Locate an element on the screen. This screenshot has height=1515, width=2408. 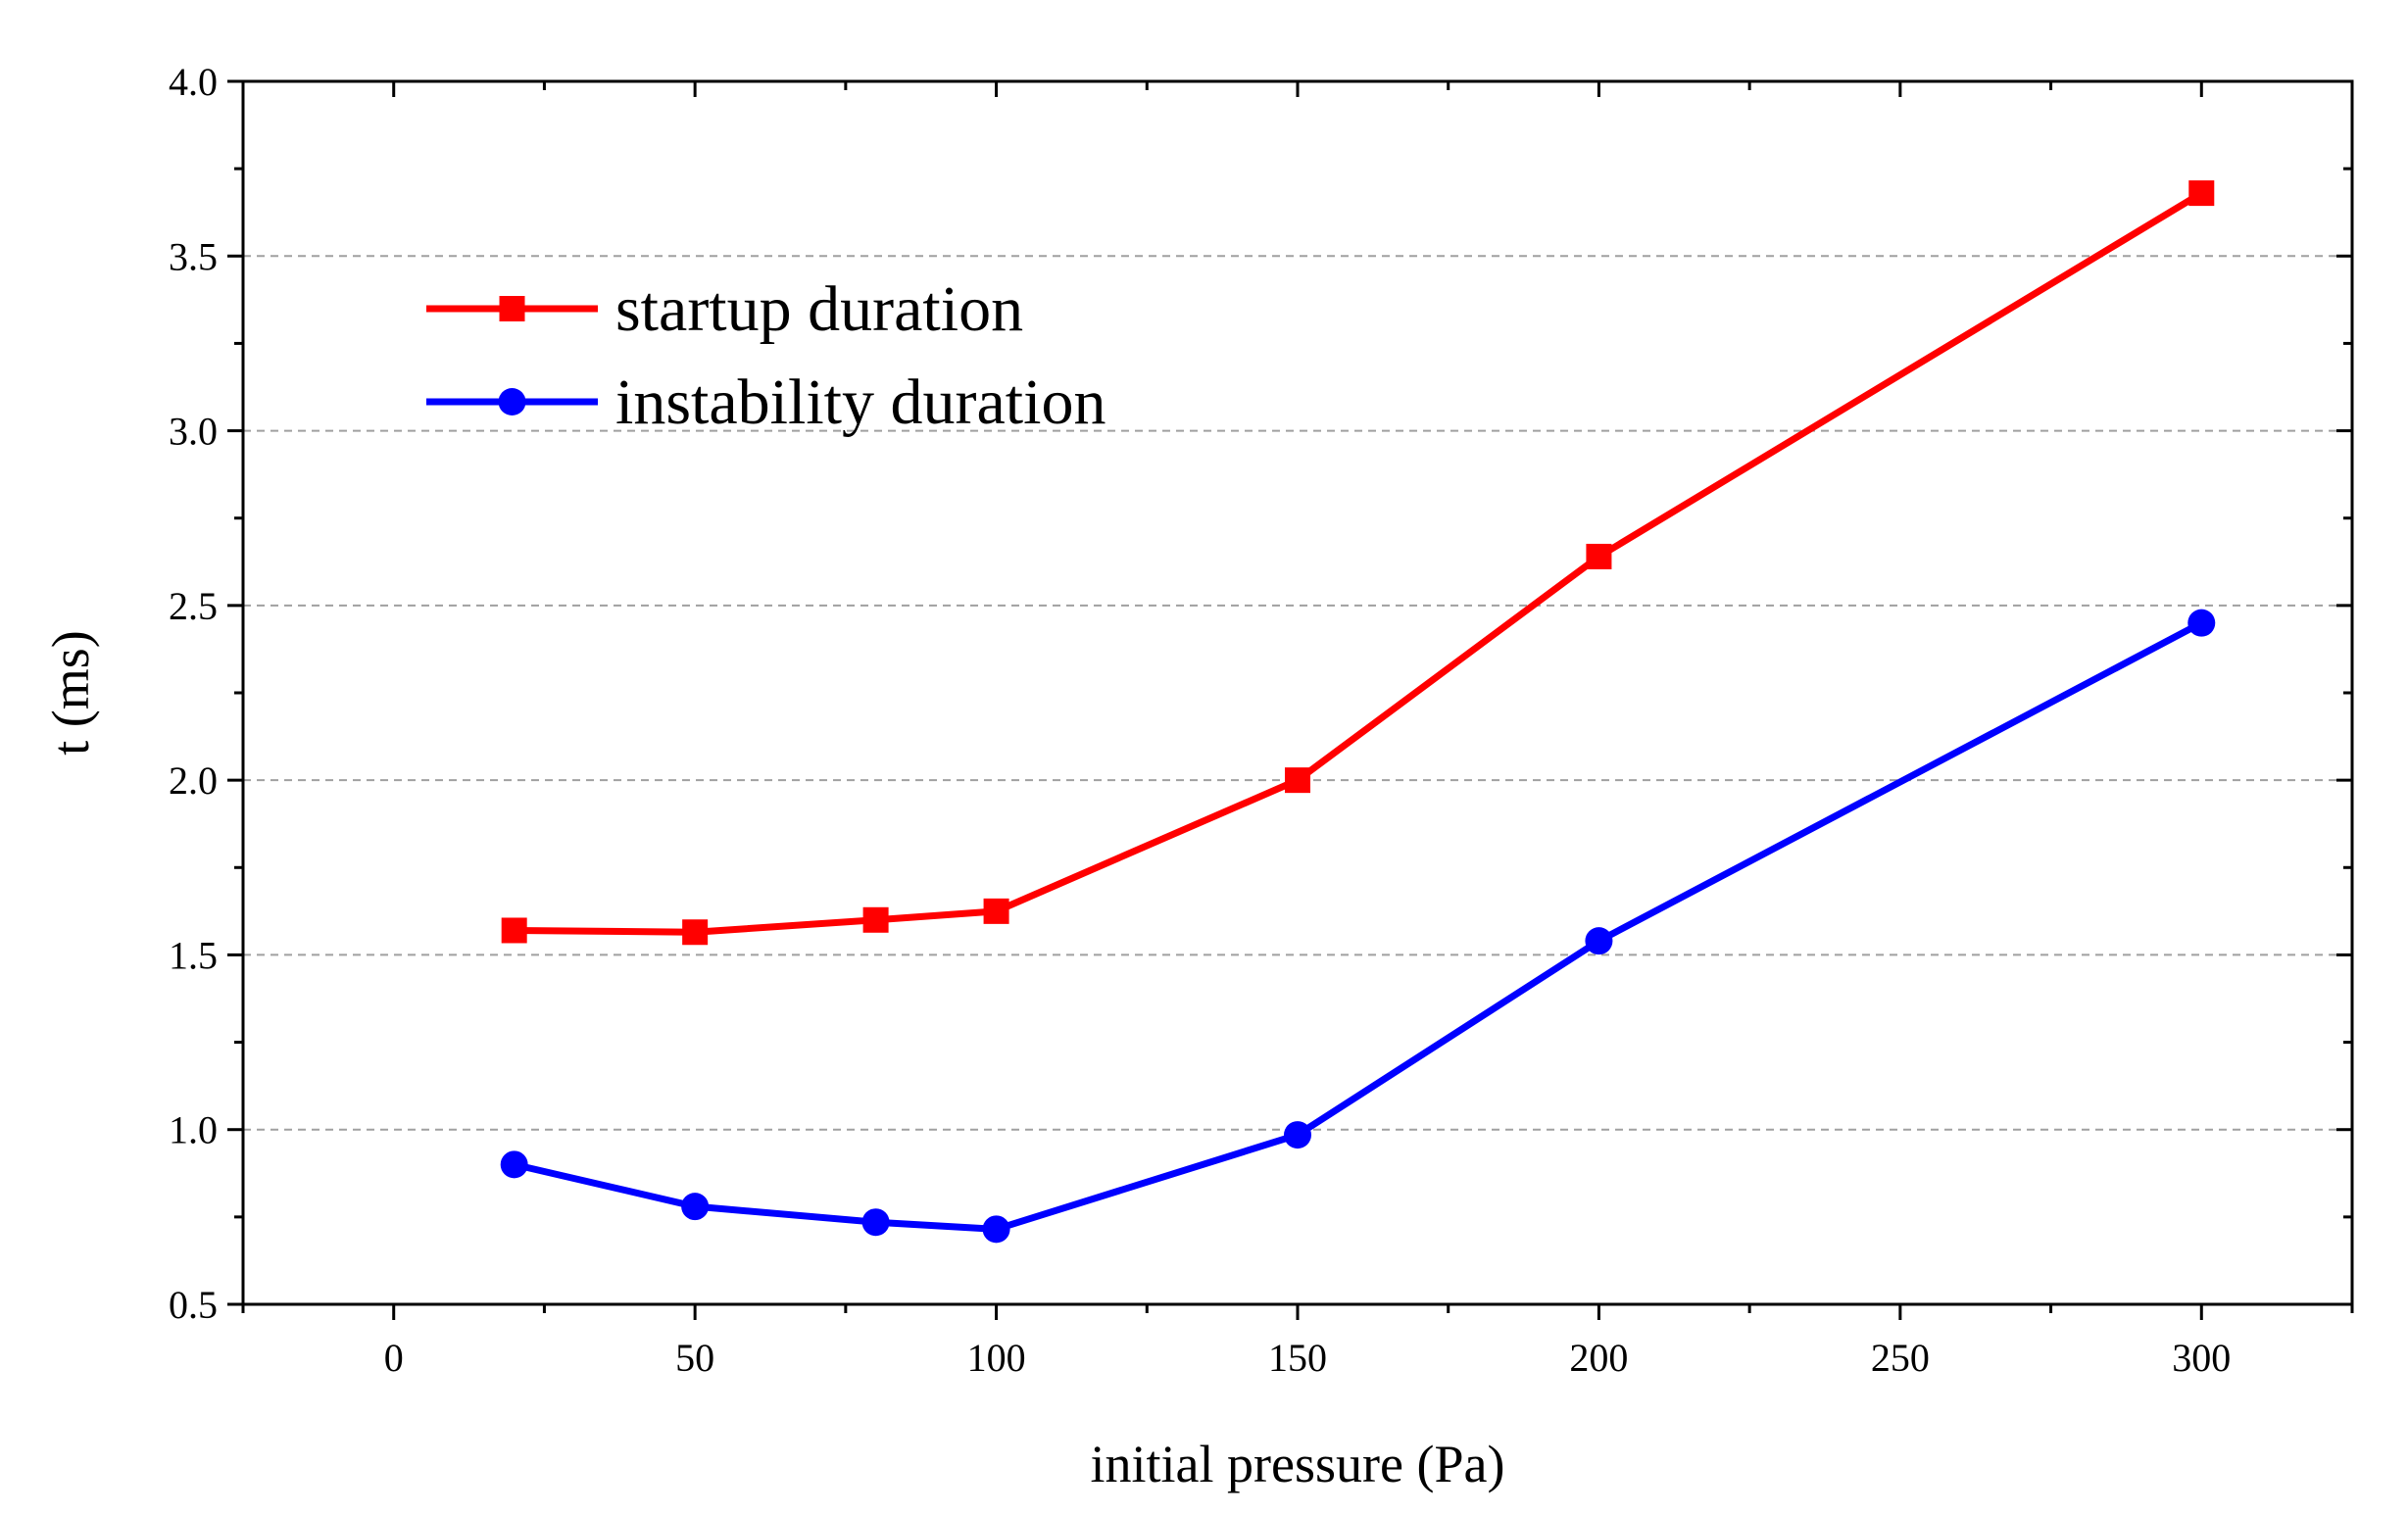
y-tick-label: 1.5 is located at coordinates (193, 955).